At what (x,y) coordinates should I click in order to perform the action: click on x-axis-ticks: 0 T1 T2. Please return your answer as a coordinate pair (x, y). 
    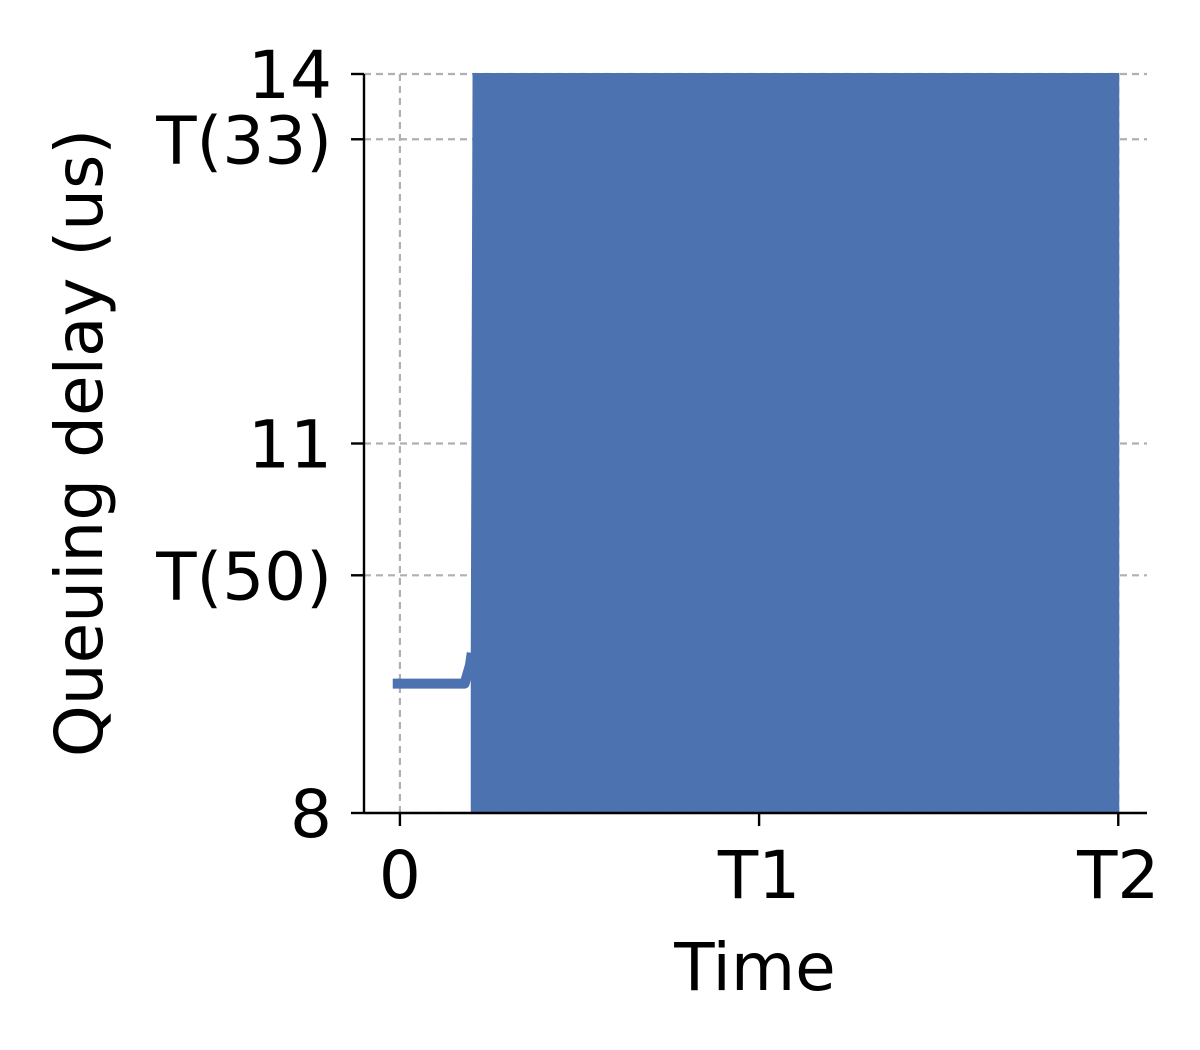
    Looking at the image, I should click on (769, 863).